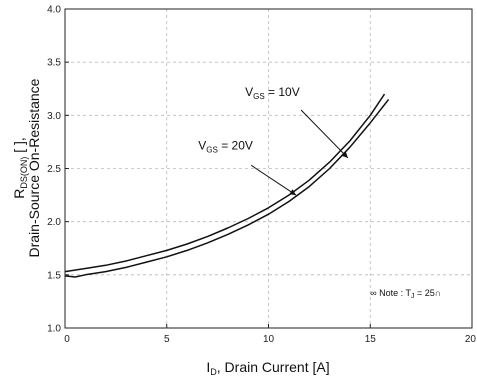 Image resolution: width=477 pixels, height=381 pixels. Describe the element at coordinates (208, 367) in the screenshot. I see `x-axis-label-main: I` at that location.